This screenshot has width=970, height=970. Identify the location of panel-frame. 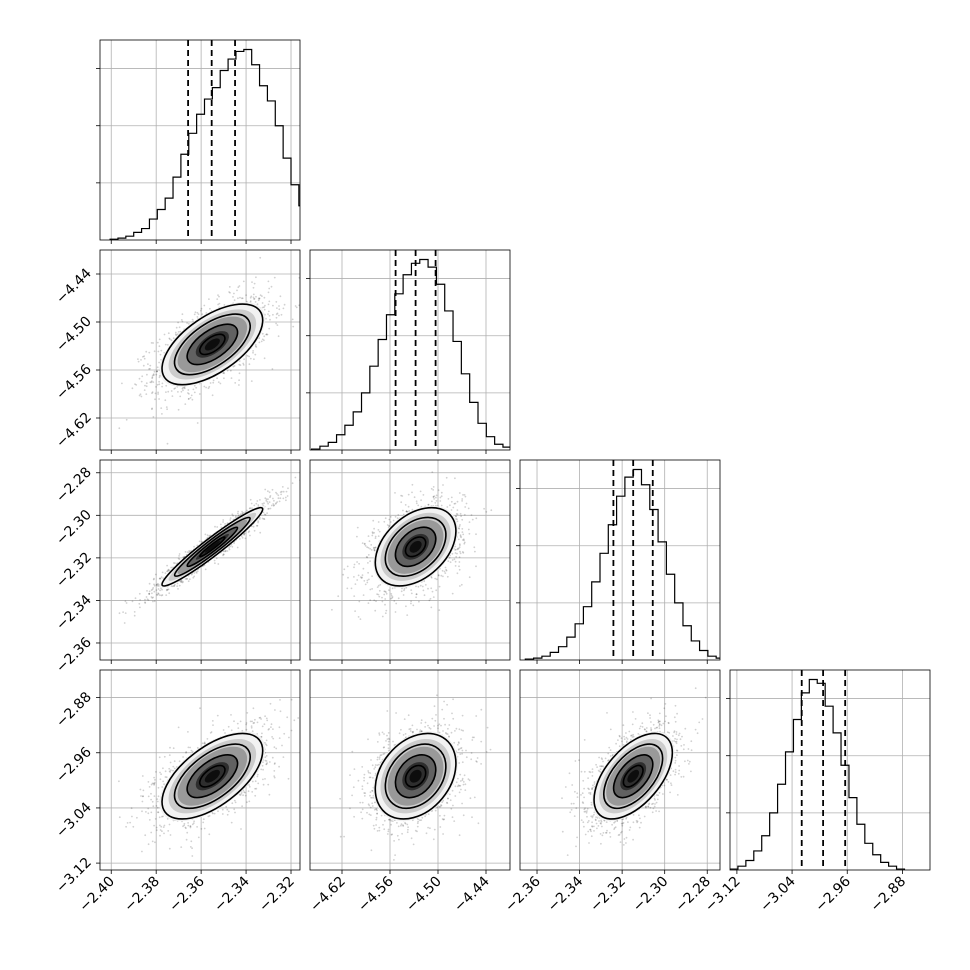
(200, 140).